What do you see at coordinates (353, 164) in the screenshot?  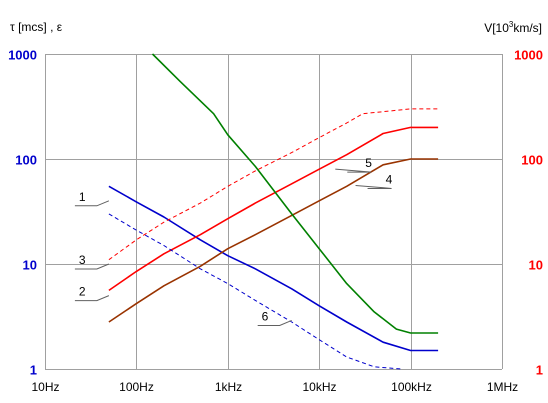 I see `annotation-5: 5` at bounding box center [353, 164].